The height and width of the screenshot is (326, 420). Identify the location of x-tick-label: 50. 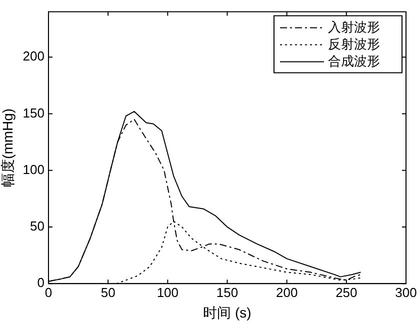
(108, 292).